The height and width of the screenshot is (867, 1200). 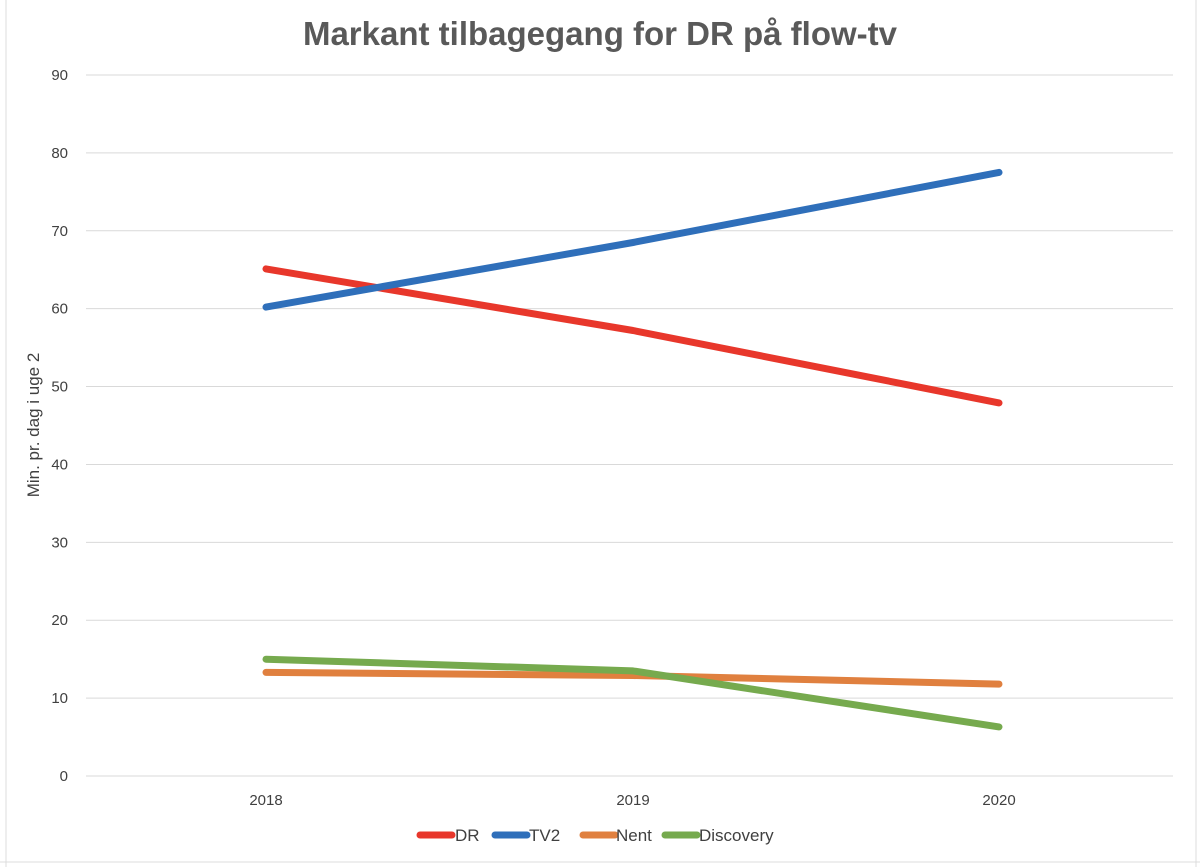 What do you see at coordinates (632, 239) in the screenshot?
I see `series-line-tv2` at bounding box center [632, 239].